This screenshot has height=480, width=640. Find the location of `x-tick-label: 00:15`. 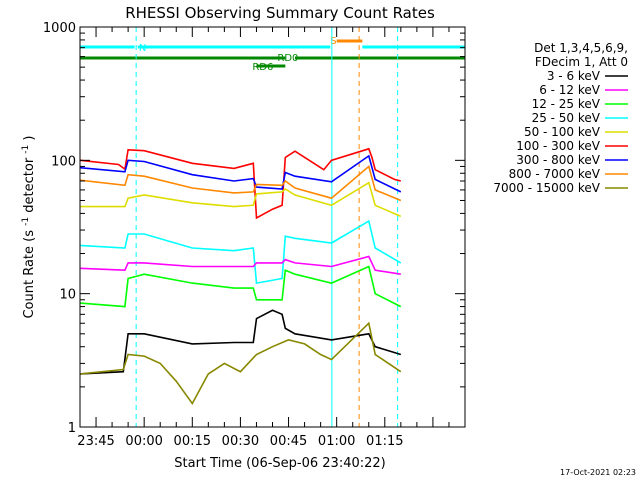

x-tick-label: 00:15 is located at coordinates (192, 441).